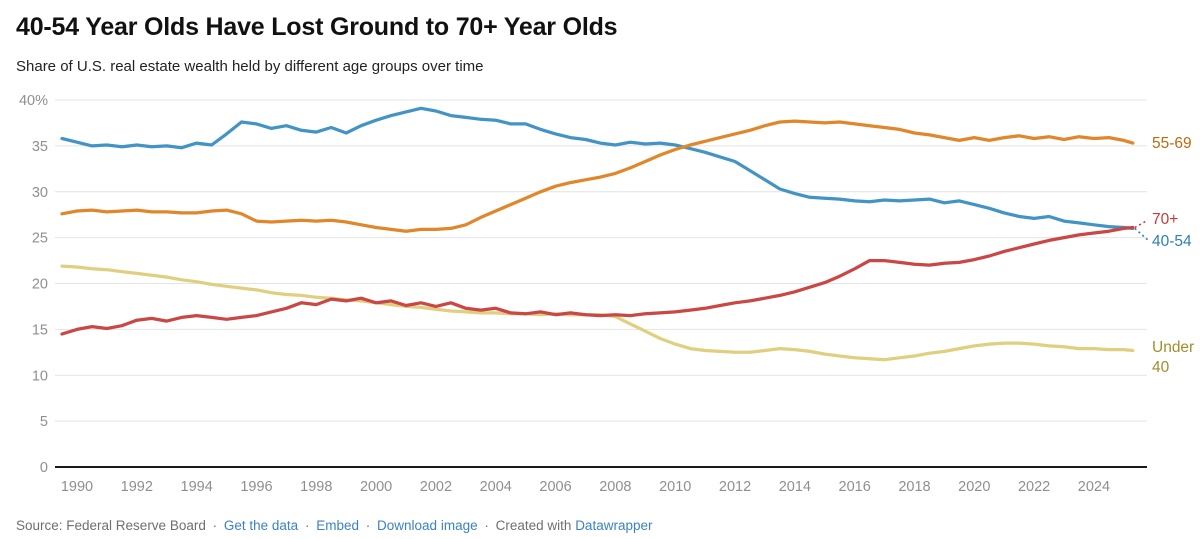 The image size is (1200, 539). I want to click on x-axis-tick-label: 2014, so click(795, 487).